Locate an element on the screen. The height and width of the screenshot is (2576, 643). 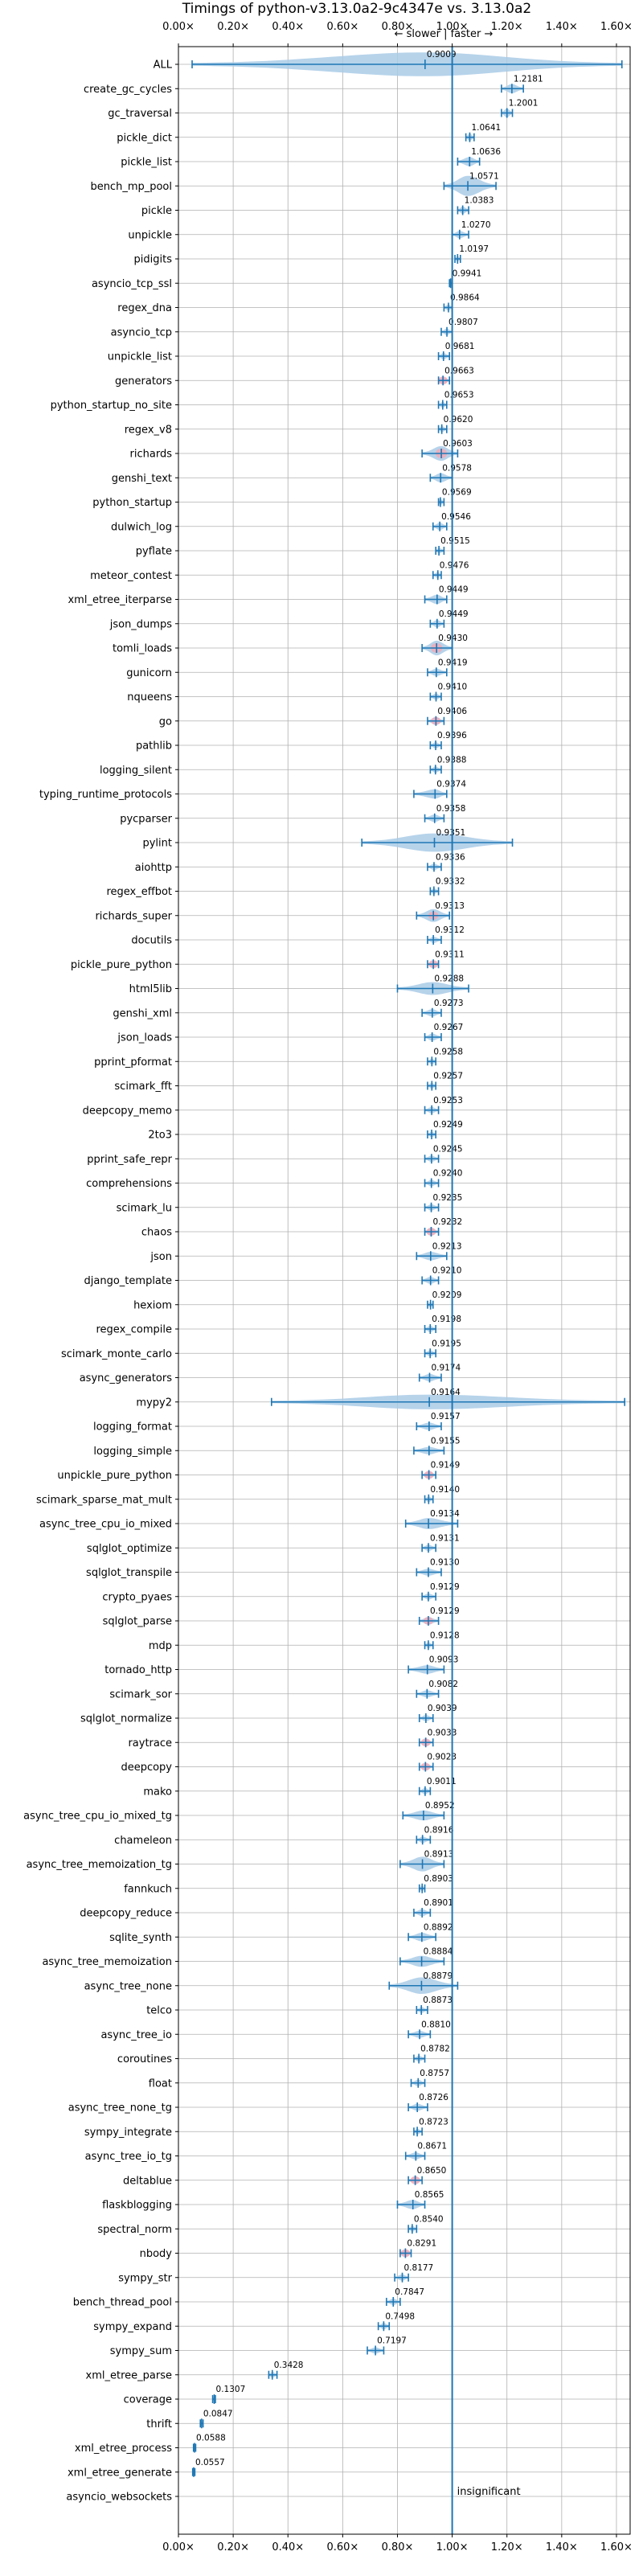
y-tick-label: async_tree_io_tg is located at coordinates (128, 2157).